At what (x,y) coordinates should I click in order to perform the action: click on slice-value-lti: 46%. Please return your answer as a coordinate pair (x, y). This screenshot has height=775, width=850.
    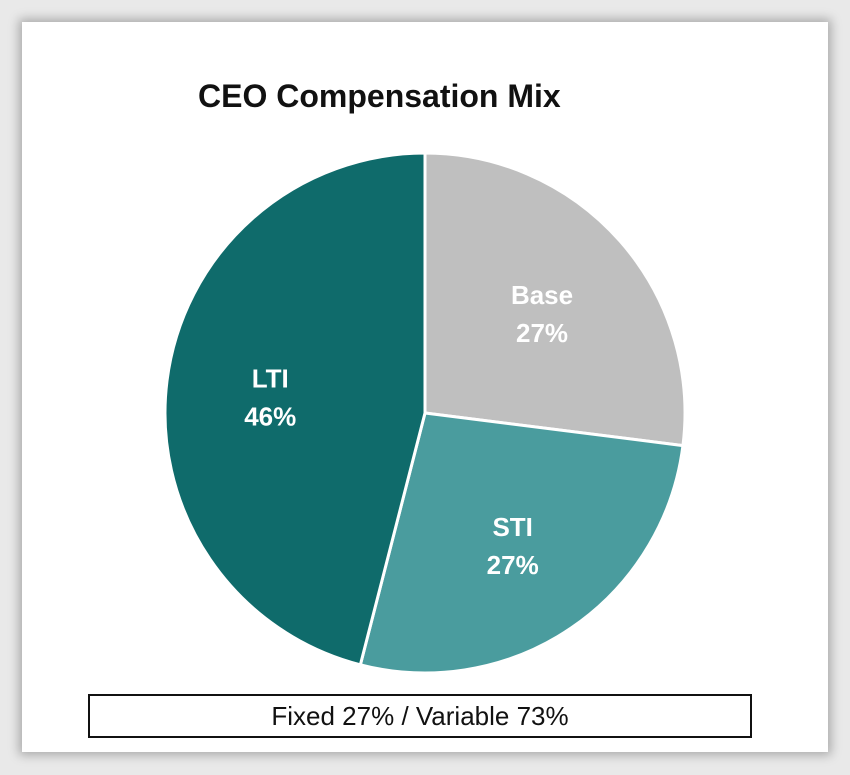
    Looking at the image, I should click on (270, 416).